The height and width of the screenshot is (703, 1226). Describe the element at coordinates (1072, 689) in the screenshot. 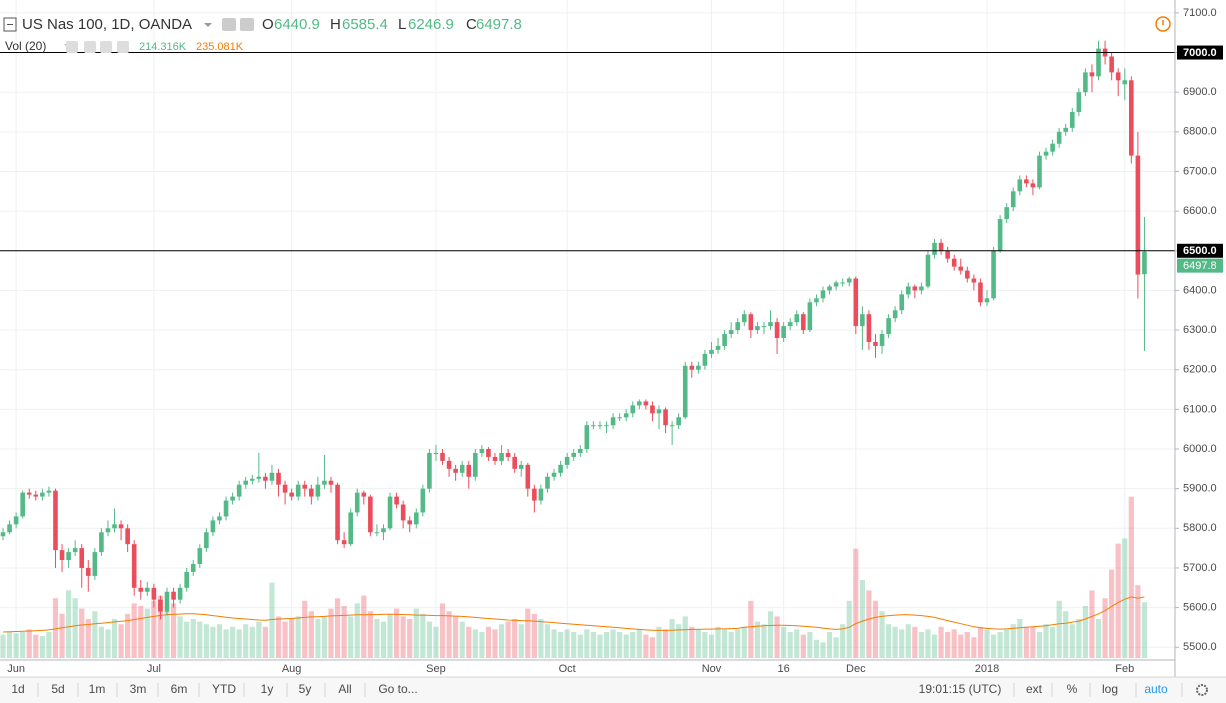

I see `scale-option: %` at that location.